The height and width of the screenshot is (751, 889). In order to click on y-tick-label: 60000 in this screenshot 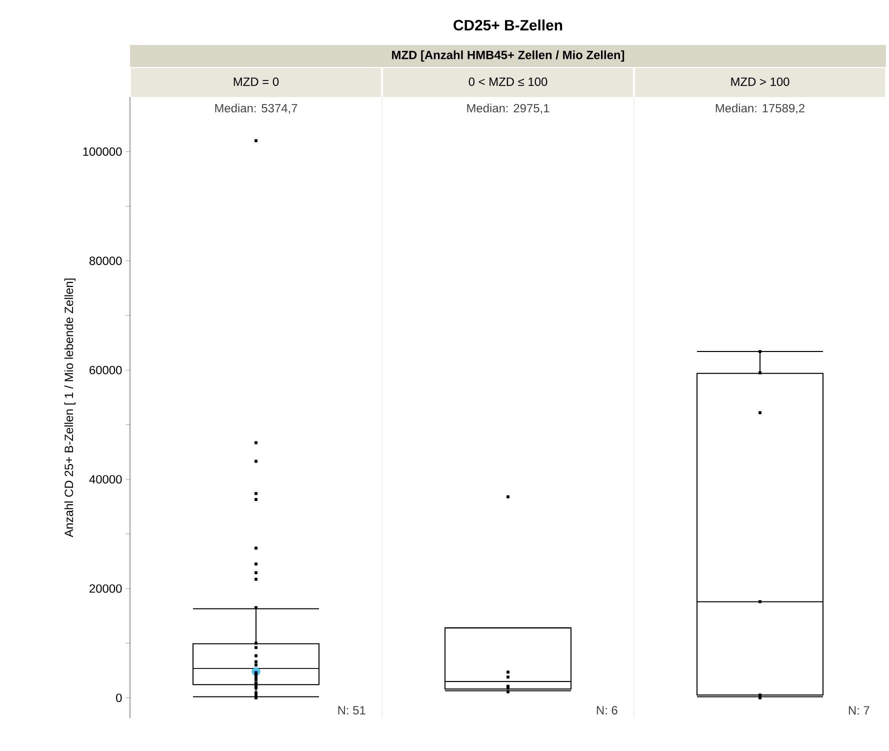, I will do `click(106, 370)`.